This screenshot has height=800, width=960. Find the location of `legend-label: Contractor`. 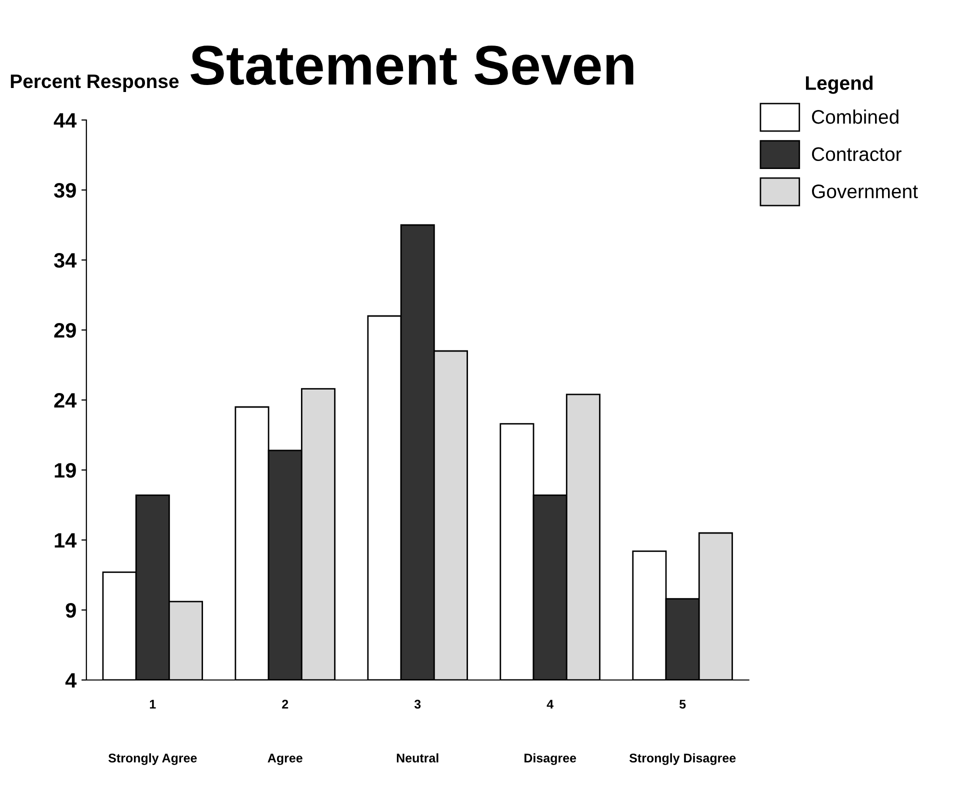

legend-label: Contractor is located at coordinates (857, 154).